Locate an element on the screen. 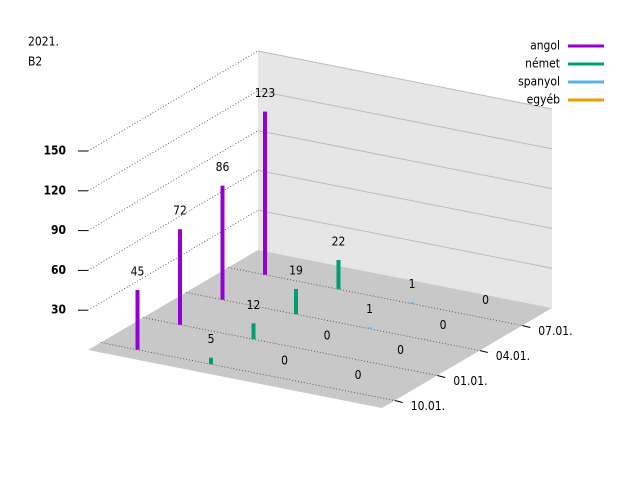  z-tick-label: 60 is located at coordinates (58, 270).